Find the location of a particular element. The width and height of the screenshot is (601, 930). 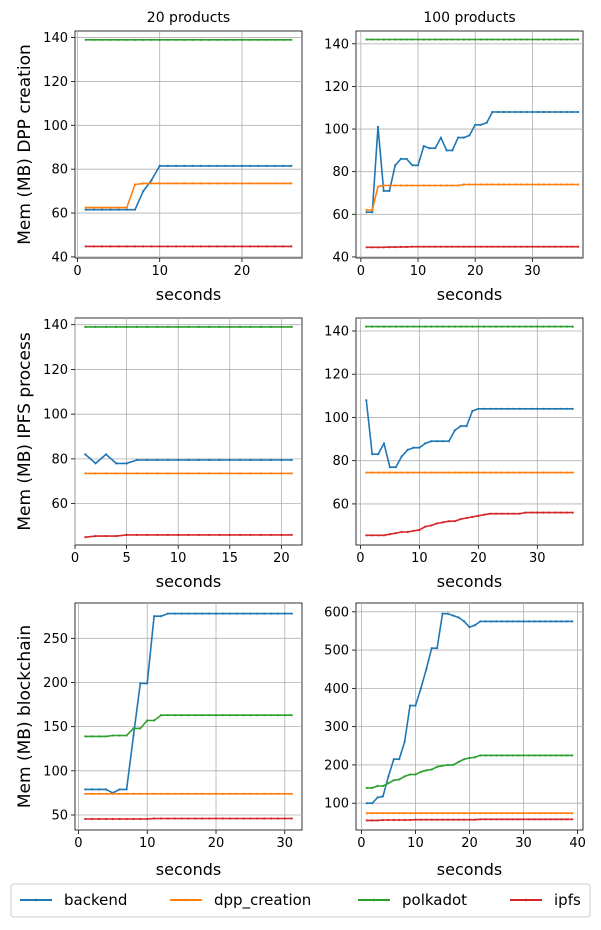

legend-label-ipfs: ipfs is located at coordinates (567, 900).